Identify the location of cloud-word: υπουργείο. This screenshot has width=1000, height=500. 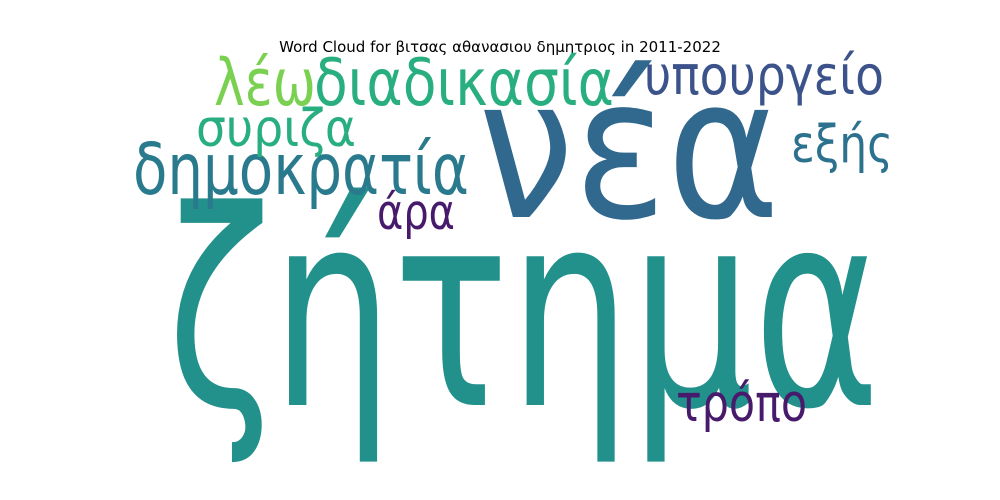
(764, 75).